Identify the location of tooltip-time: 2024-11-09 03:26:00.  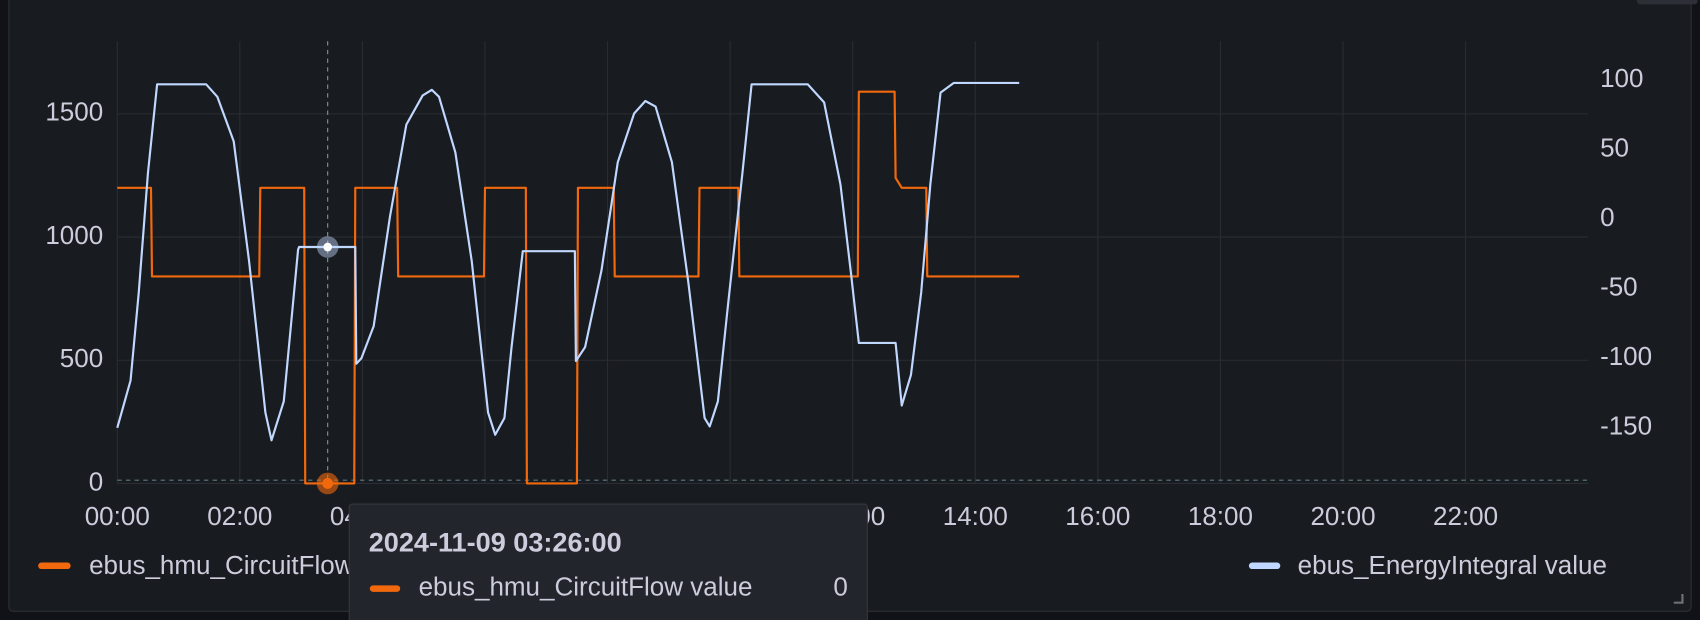
(495, 541).